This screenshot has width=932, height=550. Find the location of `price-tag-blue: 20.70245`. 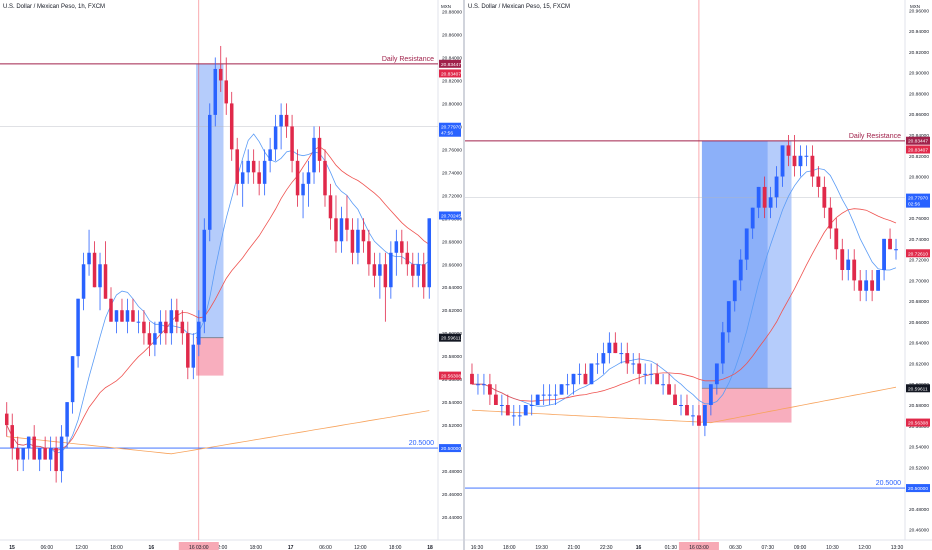

price-tag-blue: 20.70245 is located at coordinates (451, 216).